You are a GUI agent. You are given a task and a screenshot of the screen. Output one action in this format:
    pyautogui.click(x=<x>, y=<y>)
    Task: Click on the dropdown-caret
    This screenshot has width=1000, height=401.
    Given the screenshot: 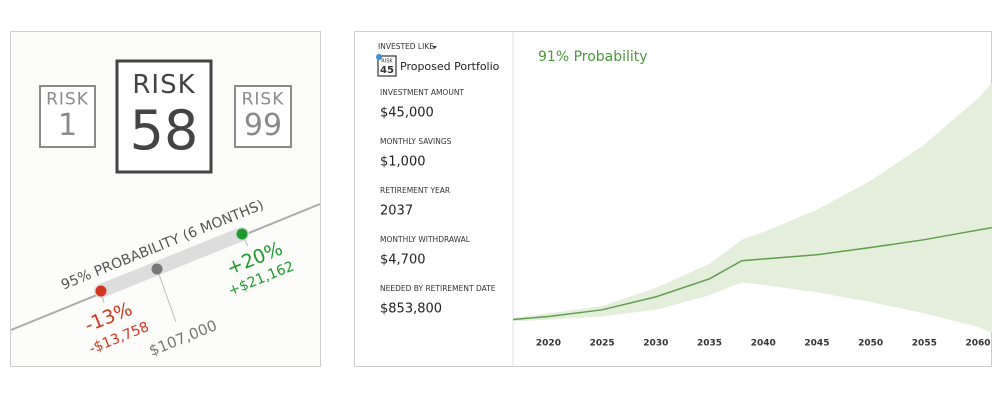 What is the action you would take?
    pyautogui.click(x=434, y=47)
    